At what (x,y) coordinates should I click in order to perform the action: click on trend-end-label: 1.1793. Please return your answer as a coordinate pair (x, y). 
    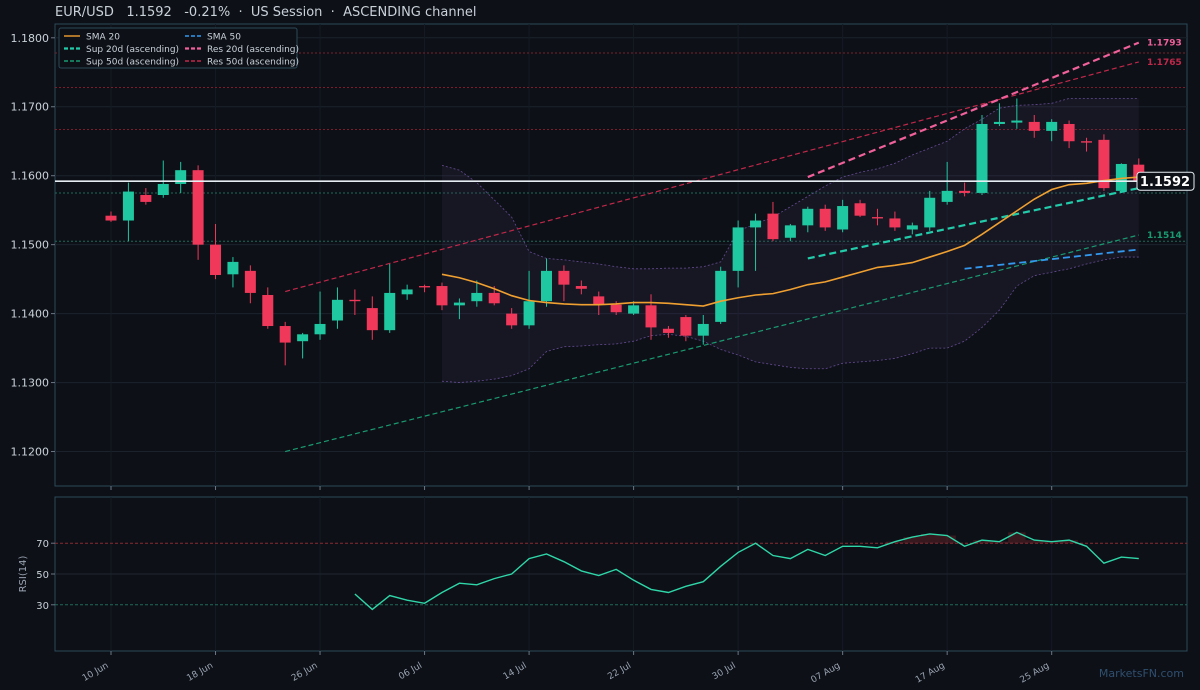
    Looking at the image, I should click on (1164, 44).